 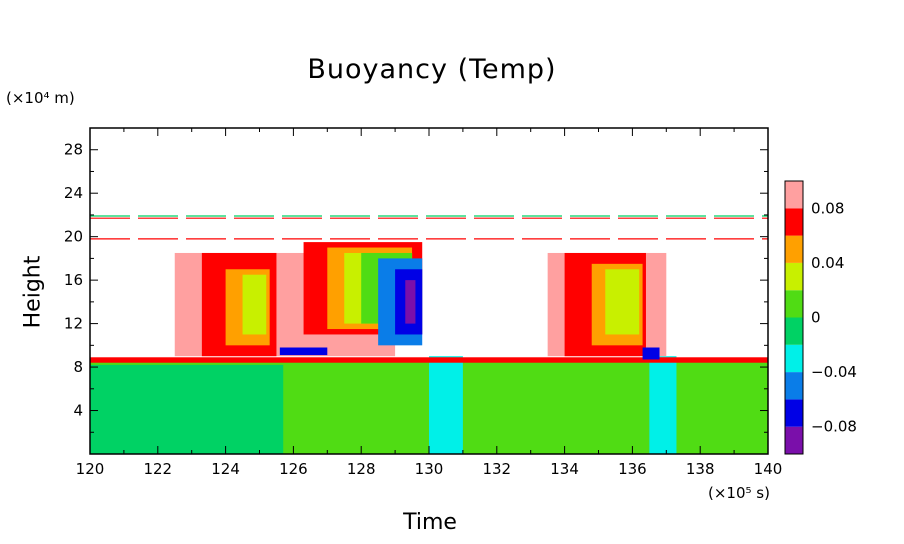 What do you see at coordinates (816, 318) in the screenshot?
I see `colorbar-label: 0` at bounding box center [816, 318].